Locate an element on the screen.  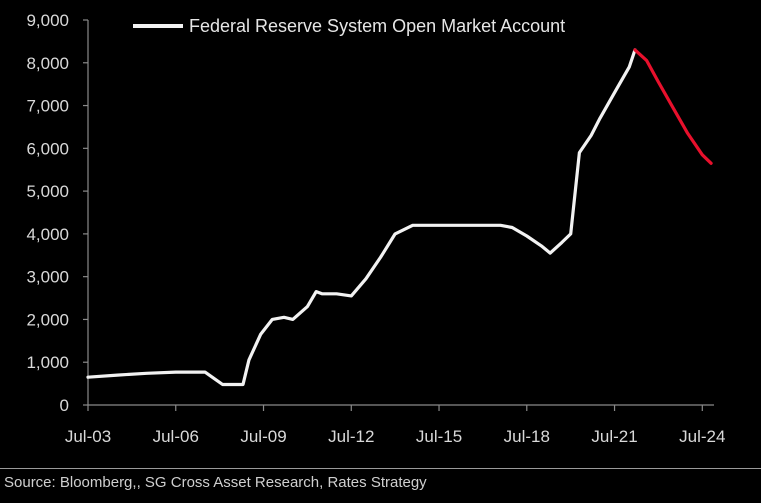
y-tick-label: 0 is located at coordinates (64, 405).